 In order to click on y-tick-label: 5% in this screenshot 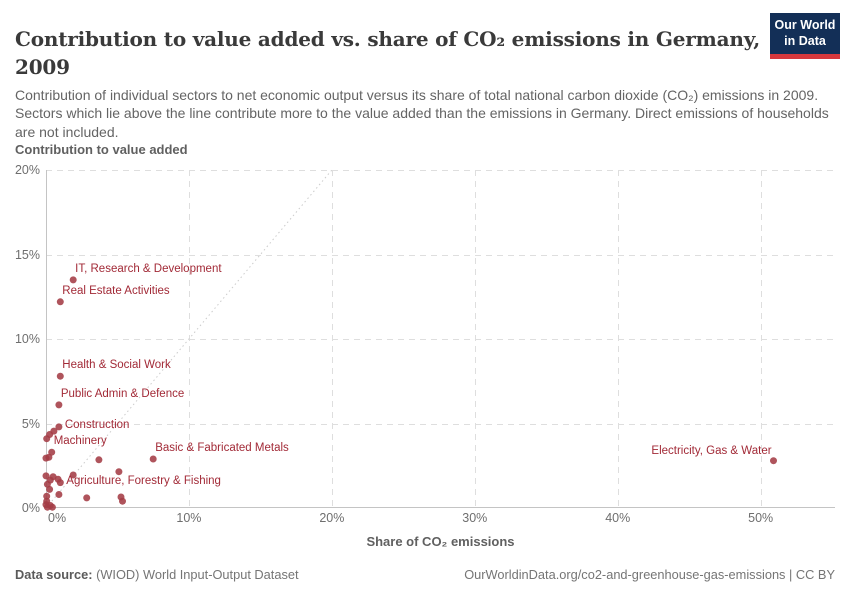, I will do `click(30, 423)`.